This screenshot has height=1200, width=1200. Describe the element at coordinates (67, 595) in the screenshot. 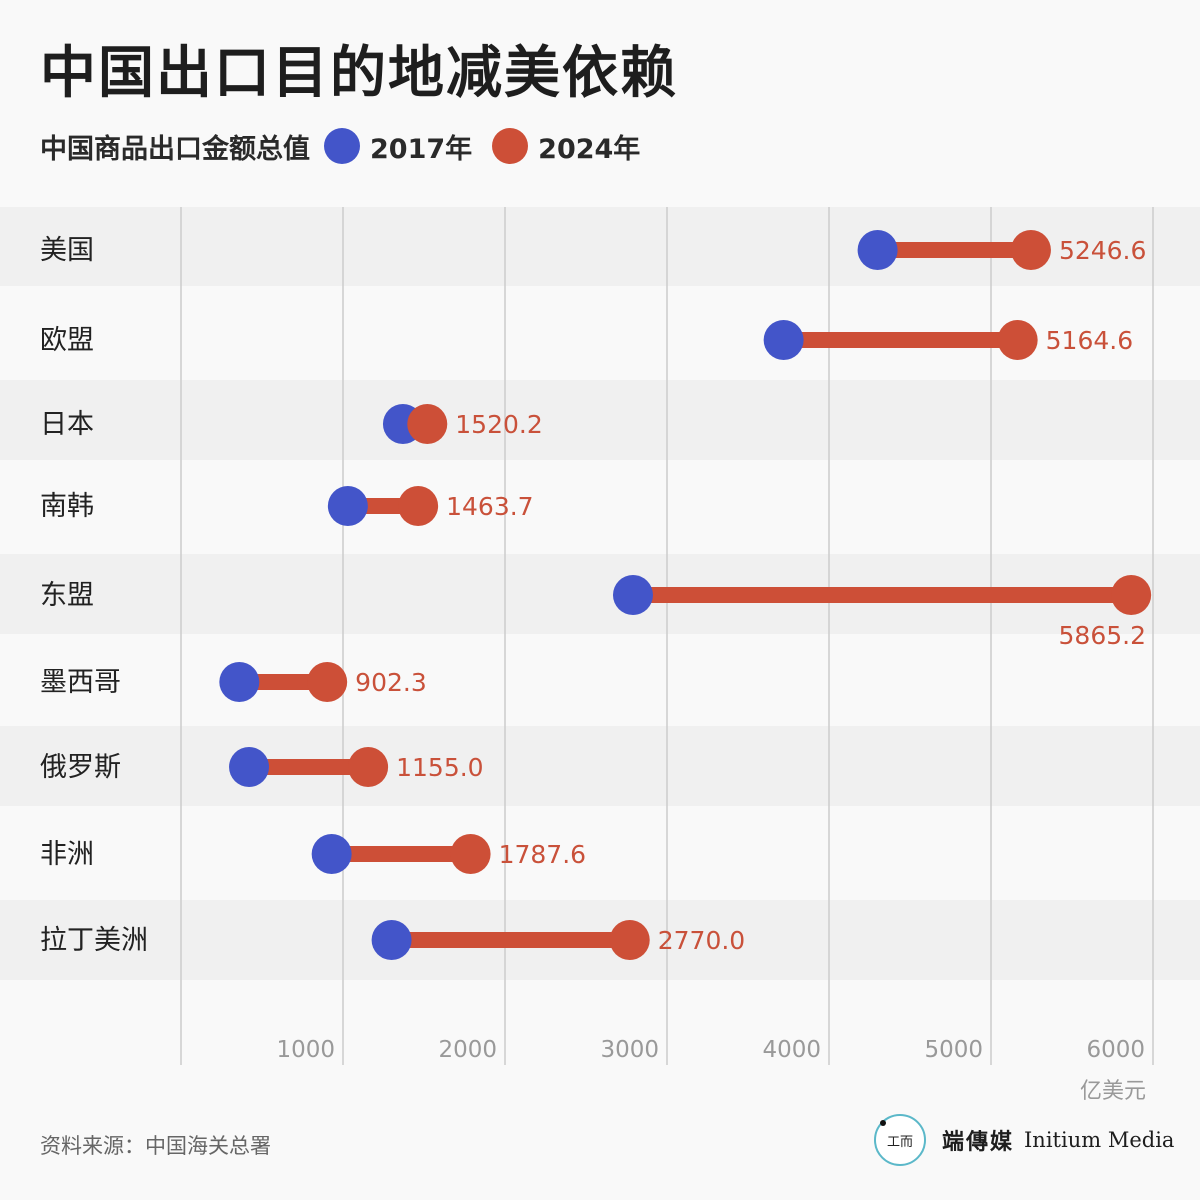

I see `category-label: 东盟` at that location.